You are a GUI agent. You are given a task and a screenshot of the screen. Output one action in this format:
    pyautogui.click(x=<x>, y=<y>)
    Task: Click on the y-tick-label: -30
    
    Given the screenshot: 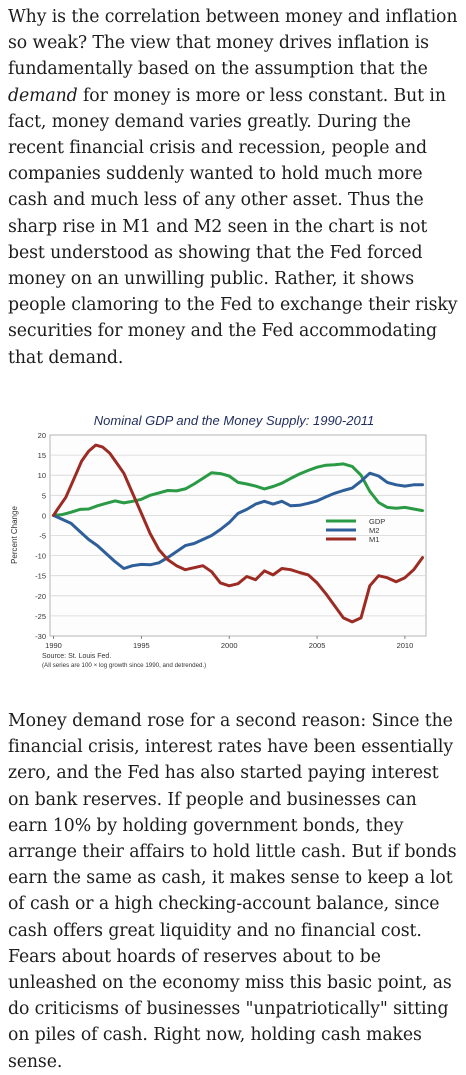 What is the action you would take?
    pyautogui.click(x=40, y=636)
    